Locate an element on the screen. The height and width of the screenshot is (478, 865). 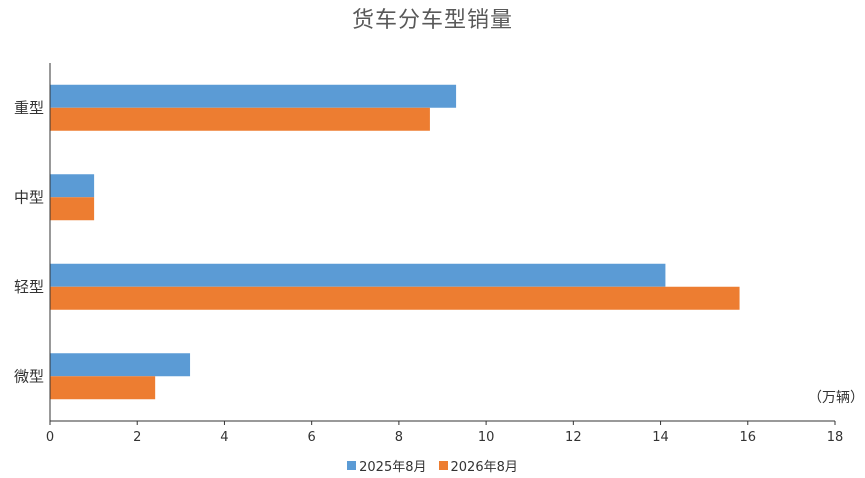
bar-微型-series-2 is located at coordinates (103, 388).